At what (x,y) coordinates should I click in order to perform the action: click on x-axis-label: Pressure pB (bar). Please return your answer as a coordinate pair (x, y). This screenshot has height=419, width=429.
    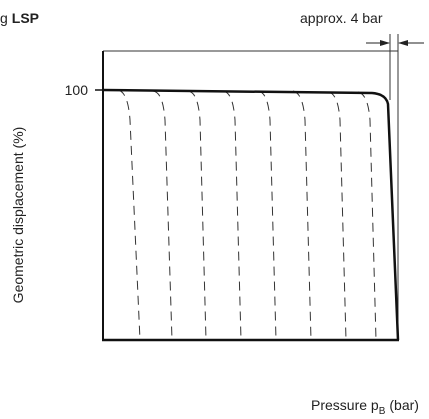
    Looking at the image, I should click on (365, 407).